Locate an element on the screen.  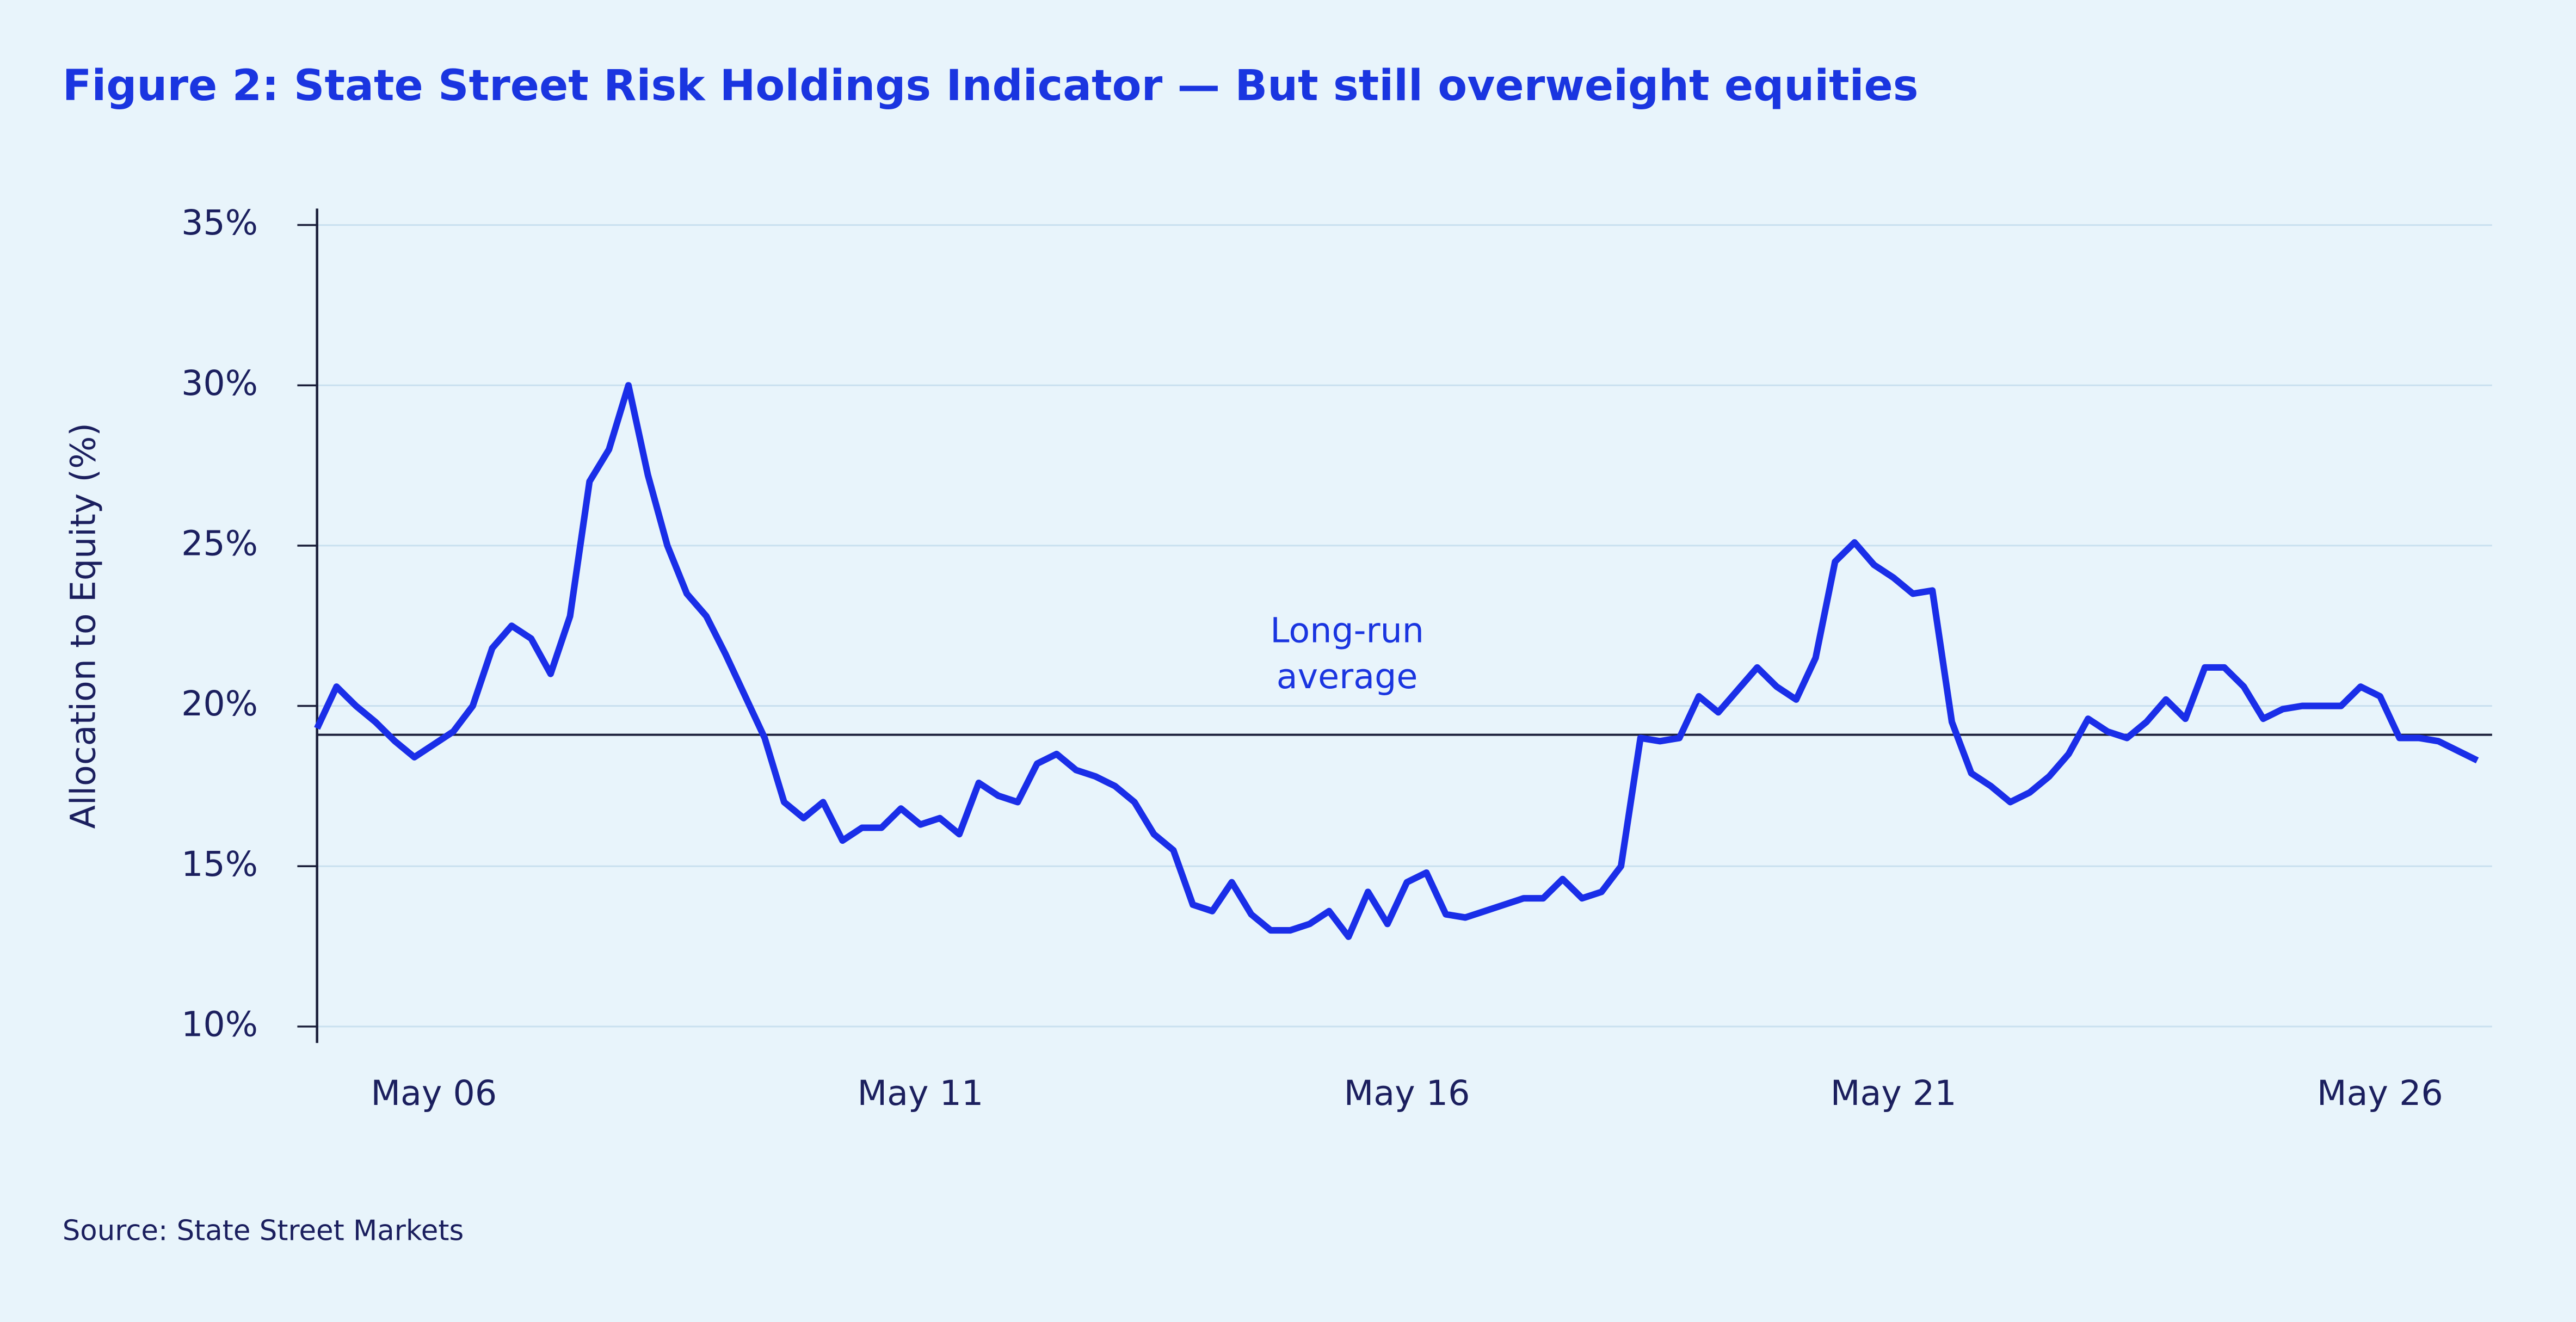
x-tick-label: May 21 is located at coordinates (1894, 1093).